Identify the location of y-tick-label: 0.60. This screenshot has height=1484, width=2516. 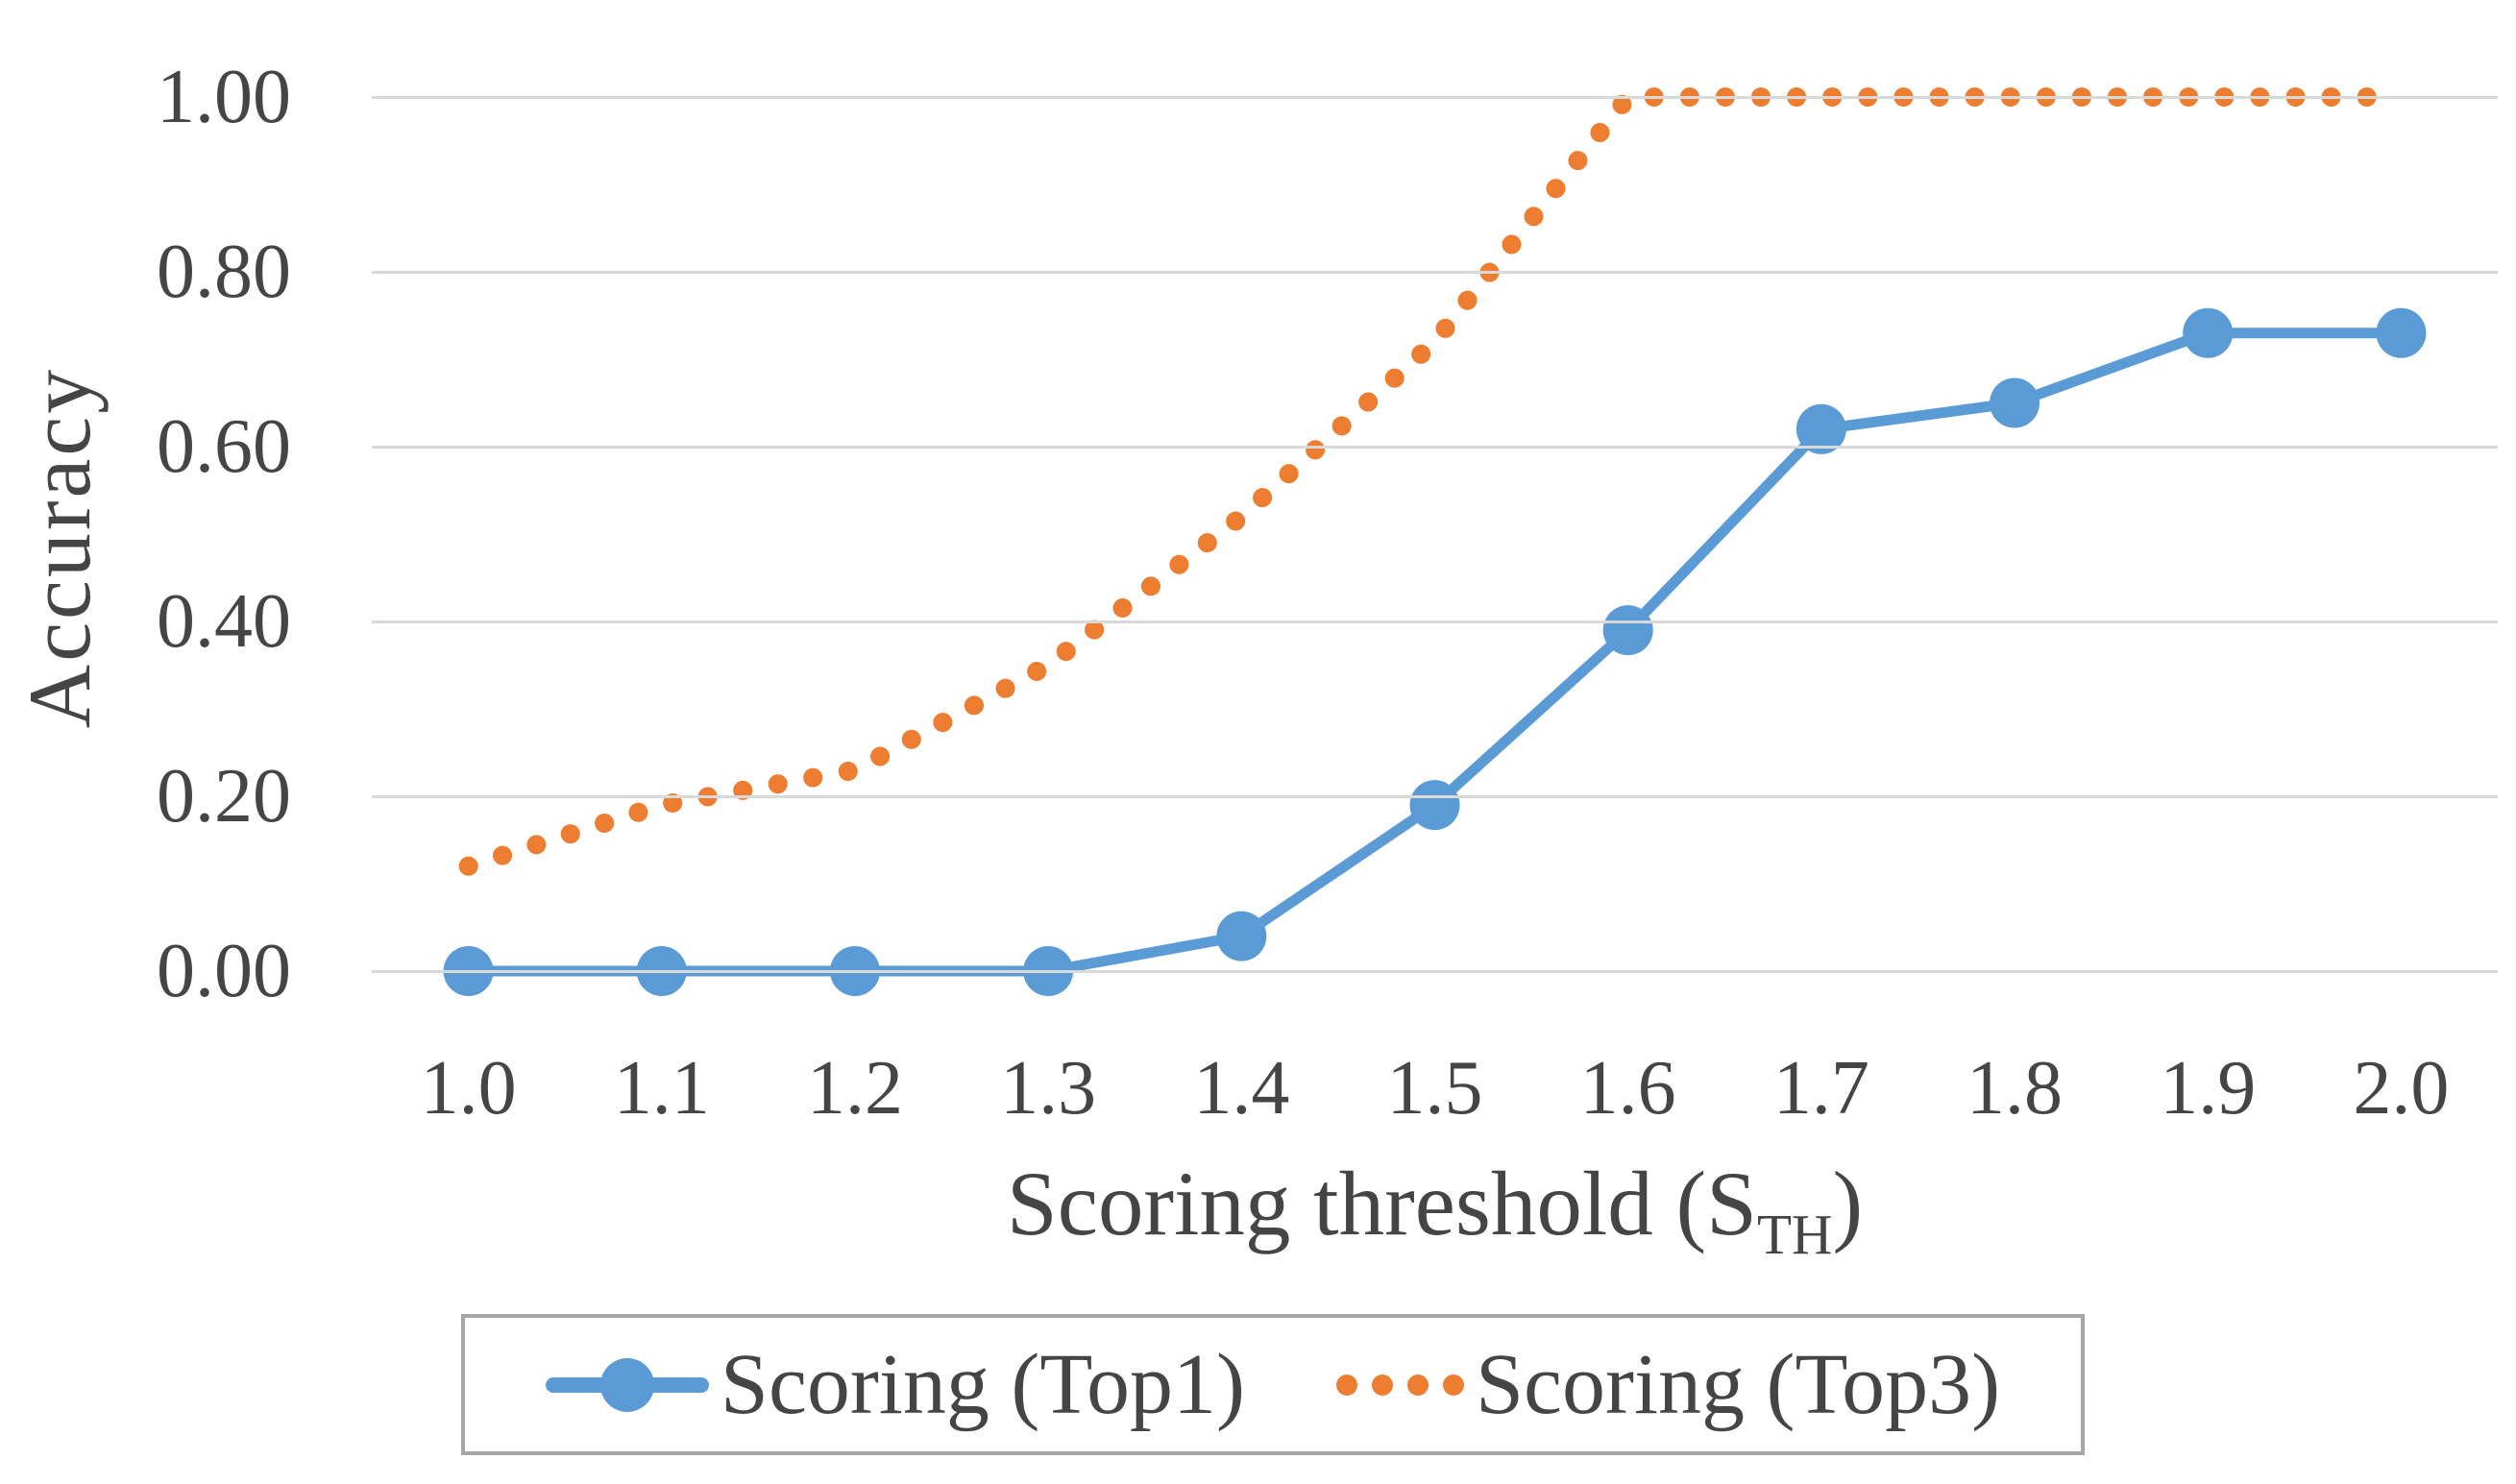
(224, 446).